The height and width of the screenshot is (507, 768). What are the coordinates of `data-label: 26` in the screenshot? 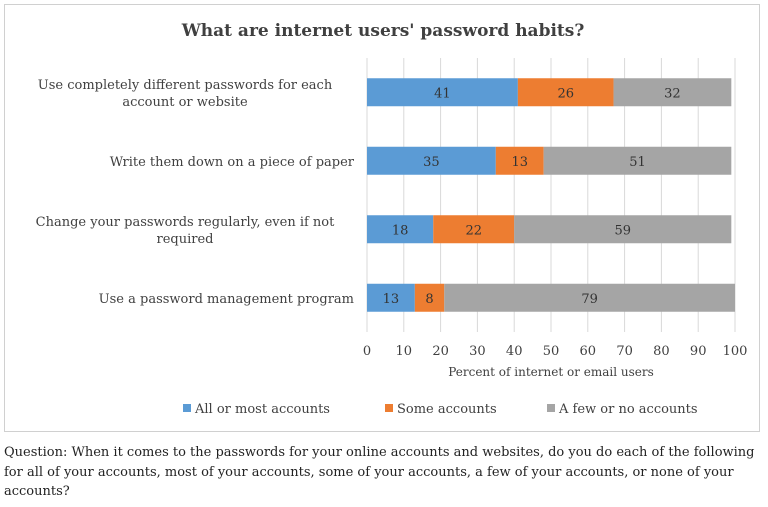 It's located at (565, 93).